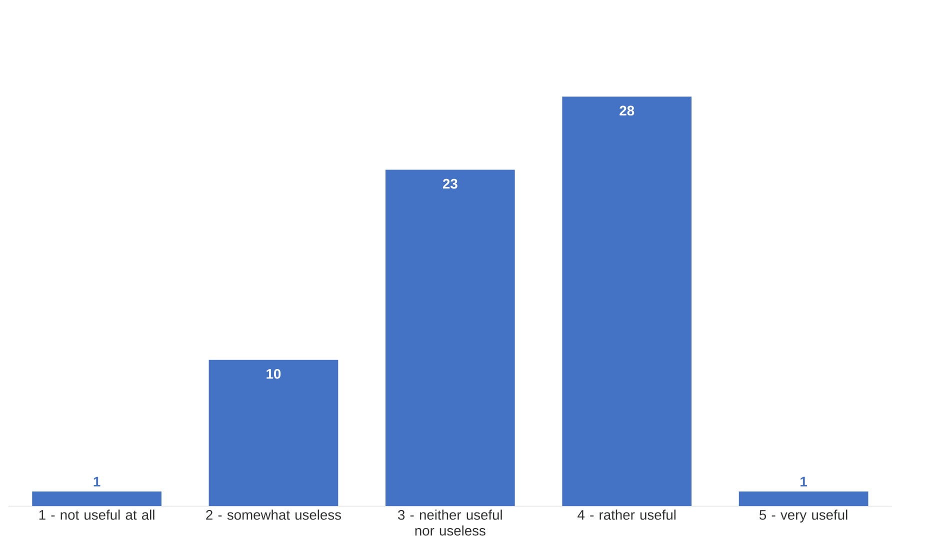 This screenshot has height=546, width=942. What do you see at coordinates (627, 515) in the screenshot?
I see `x-tick-label: 4 - rather useful` at bounding box center [627, 515].